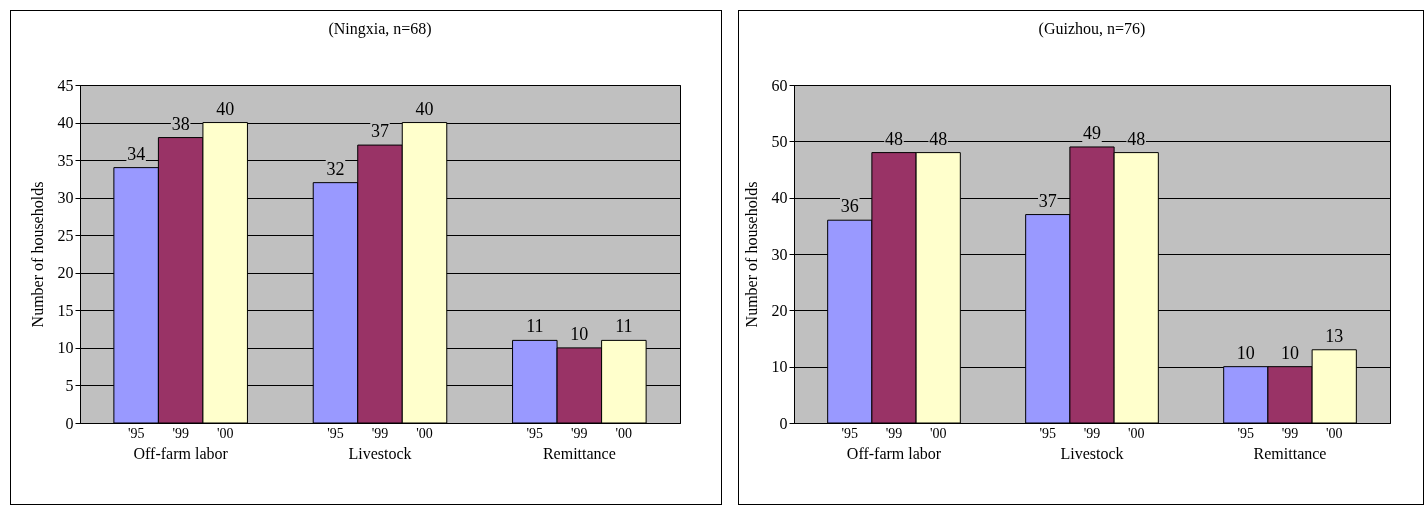 The height and width of the screenshot is (508, 1426). I want to click on y-tick-label: 35, so click(65, 160).